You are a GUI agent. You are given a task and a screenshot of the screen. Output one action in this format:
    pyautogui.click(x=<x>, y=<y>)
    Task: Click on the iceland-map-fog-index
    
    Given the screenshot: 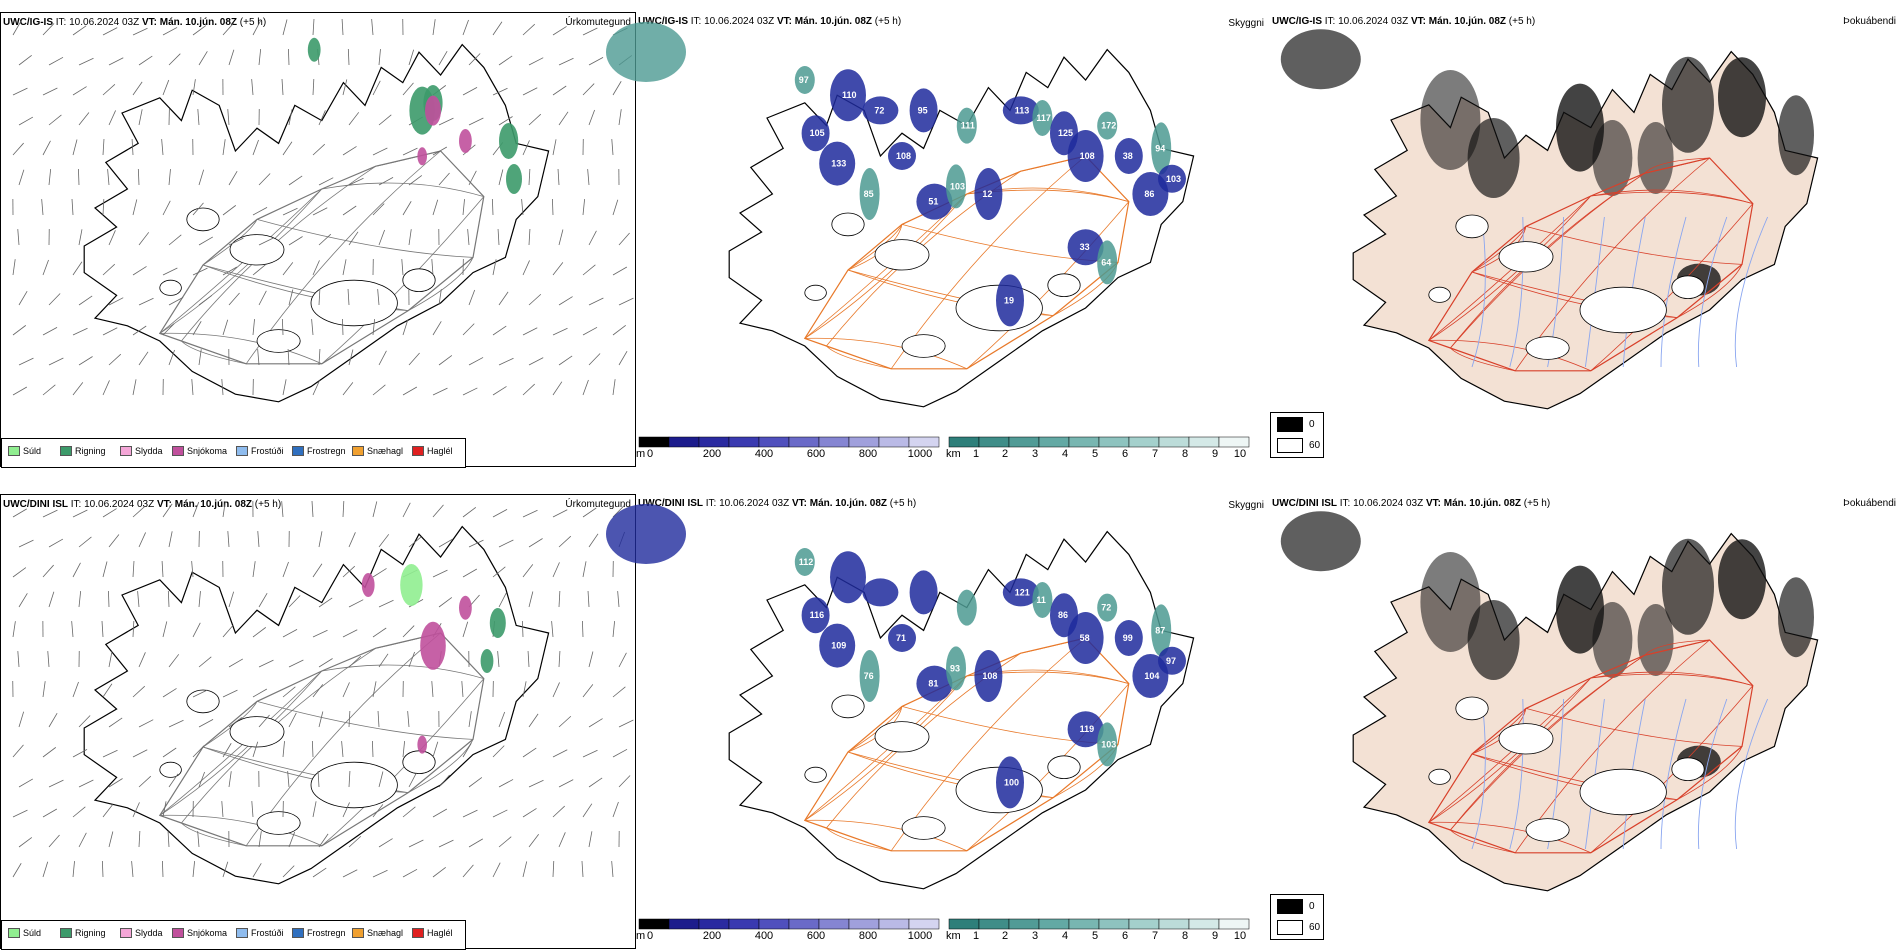 What is the action you would take?
    pyautogui.click(x=1549, y=701)
    